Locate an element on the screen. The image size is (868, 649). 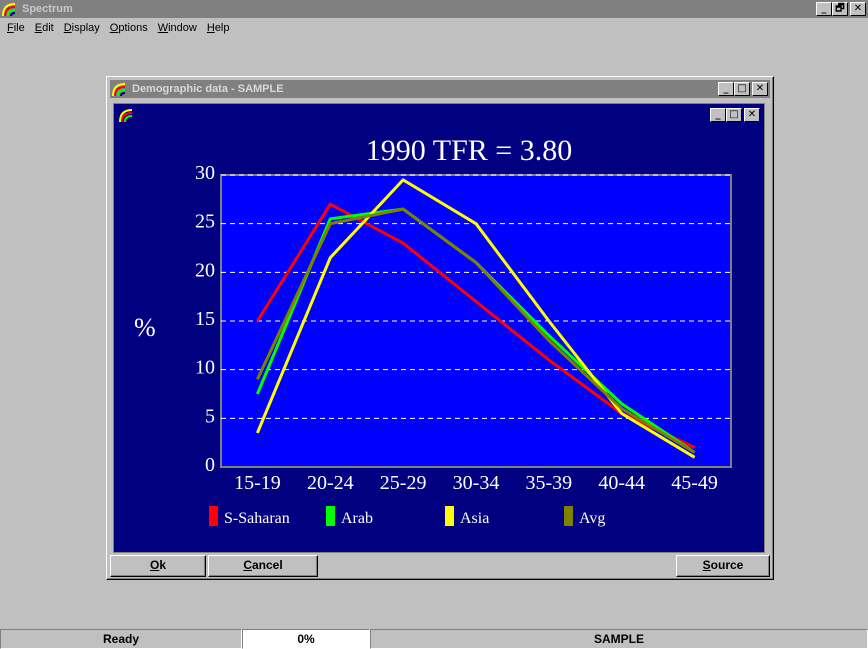
cancel-button: Cancel is located at coordinates (263, 566).